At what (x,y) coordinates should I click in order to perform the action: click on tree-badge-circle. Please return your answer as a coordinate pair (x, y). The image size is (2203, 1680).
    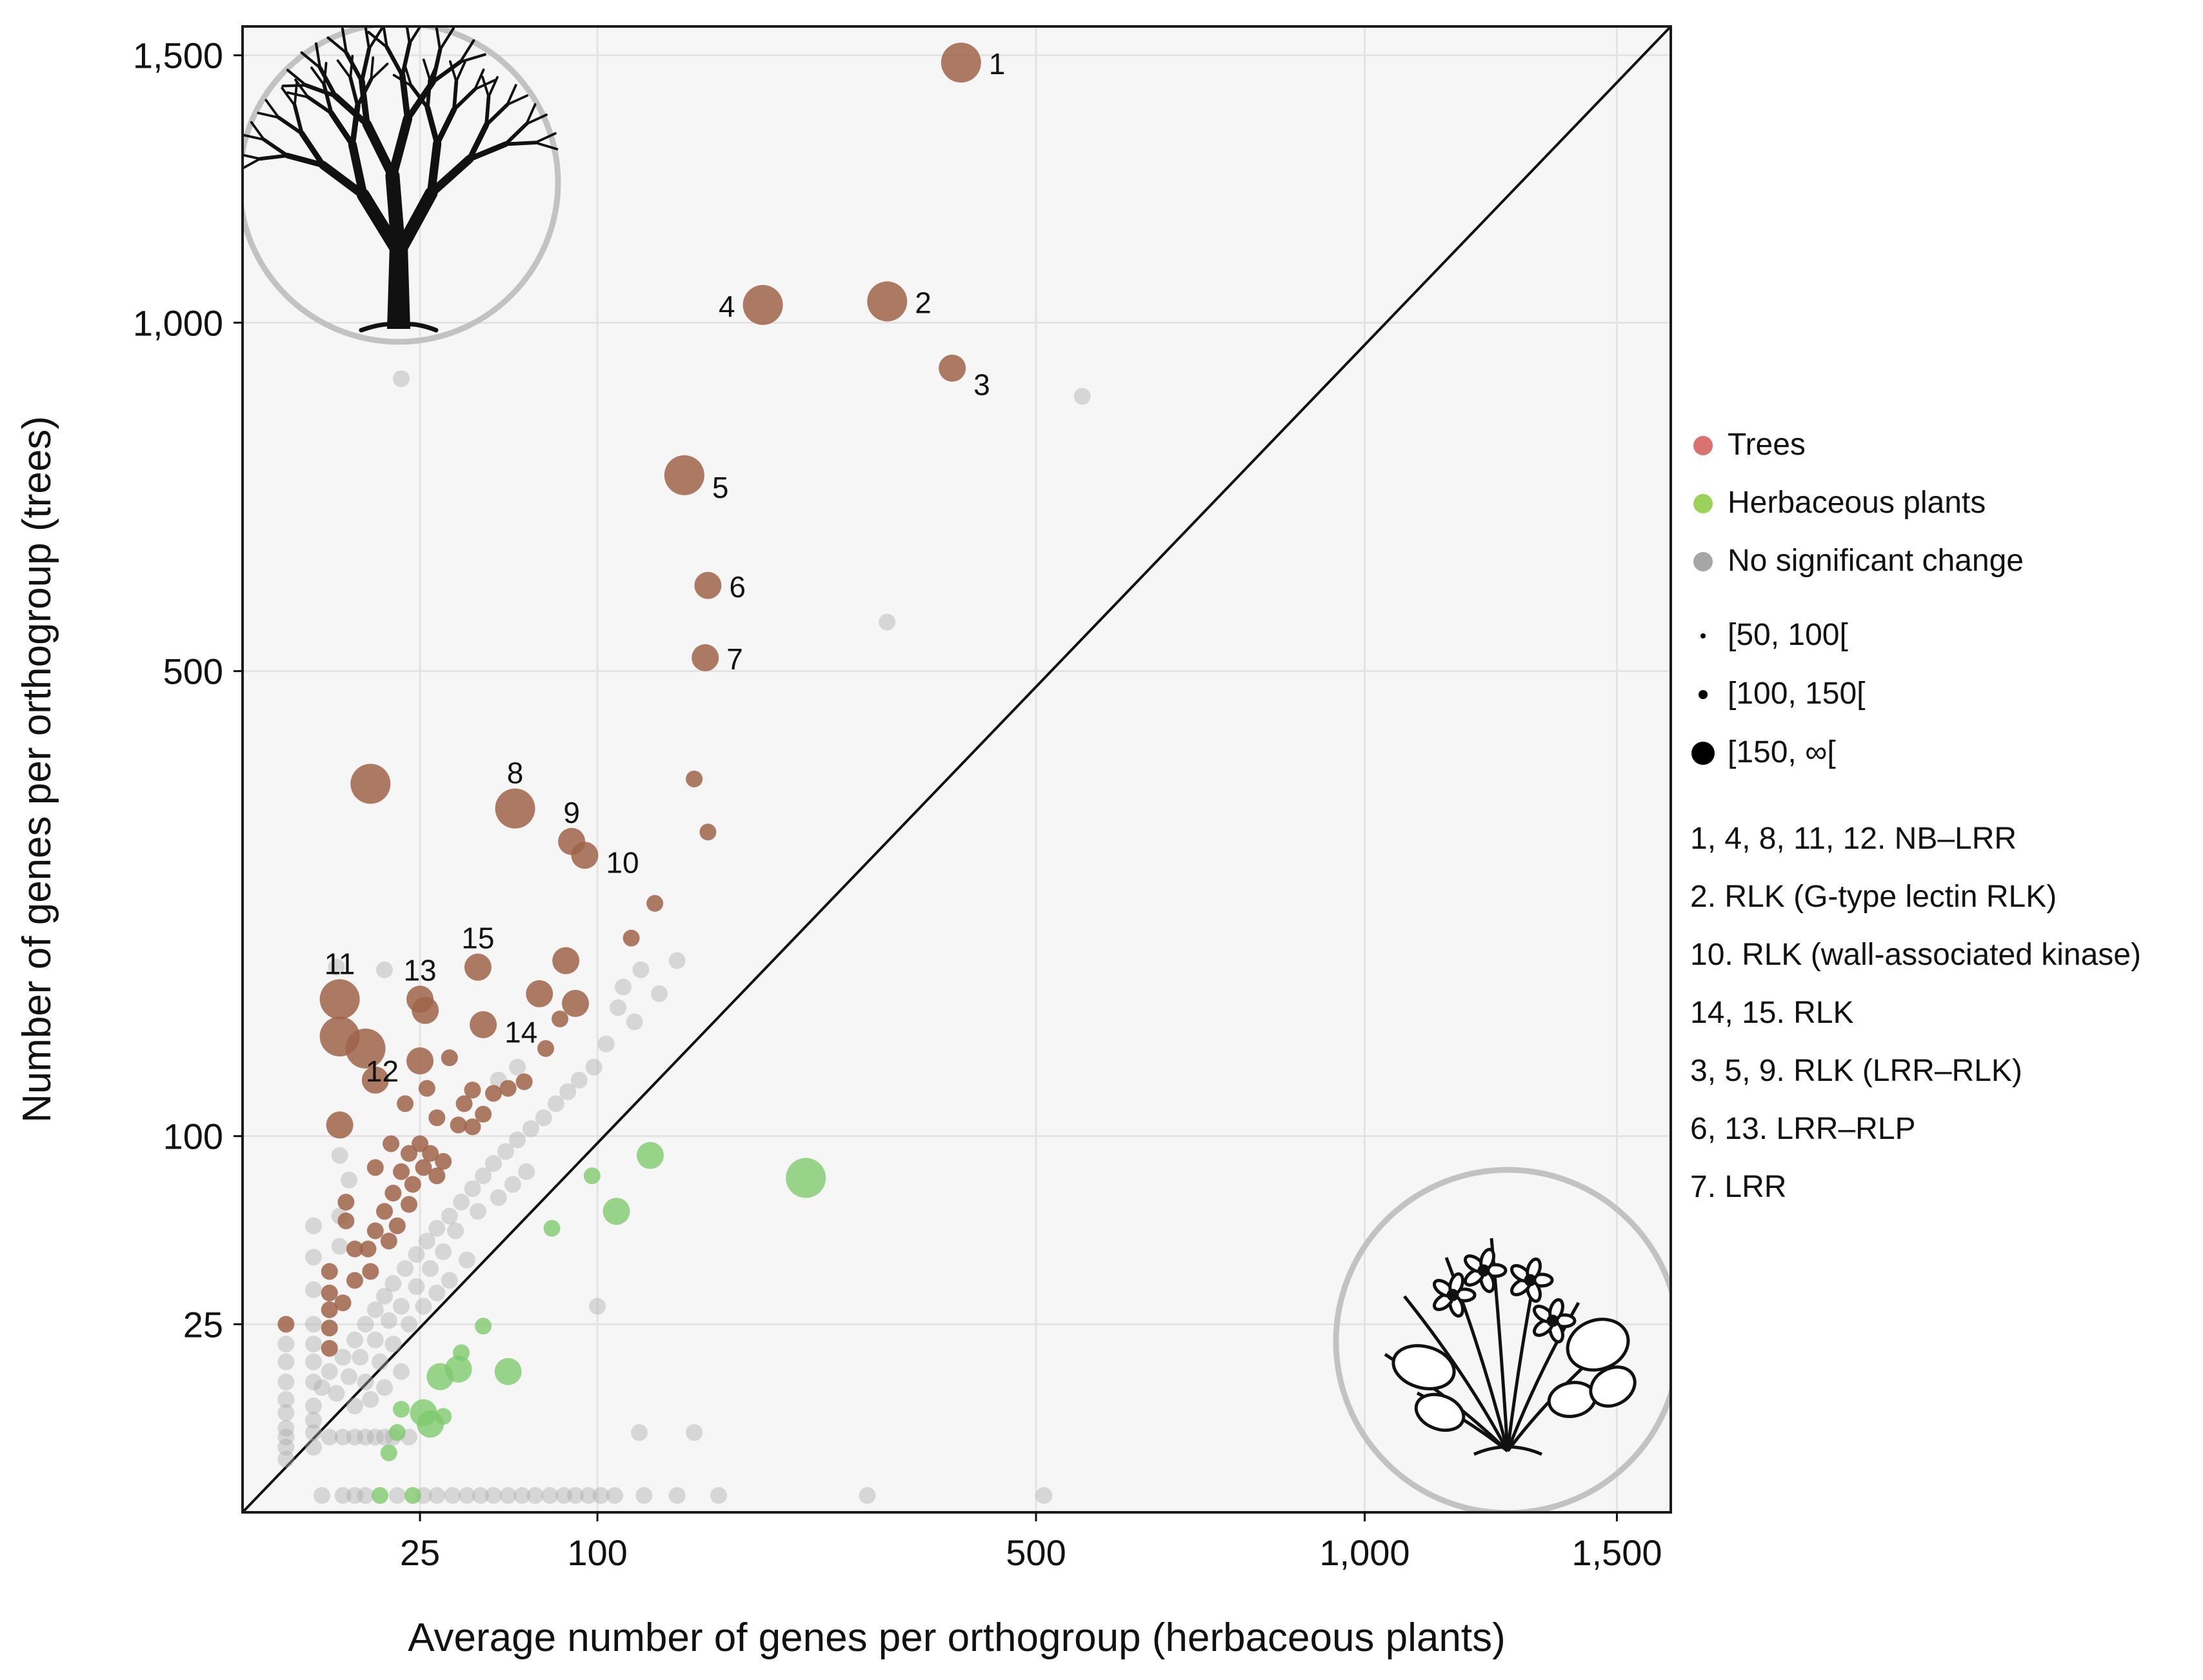
    Looking at the image, I should click on (402, 186).